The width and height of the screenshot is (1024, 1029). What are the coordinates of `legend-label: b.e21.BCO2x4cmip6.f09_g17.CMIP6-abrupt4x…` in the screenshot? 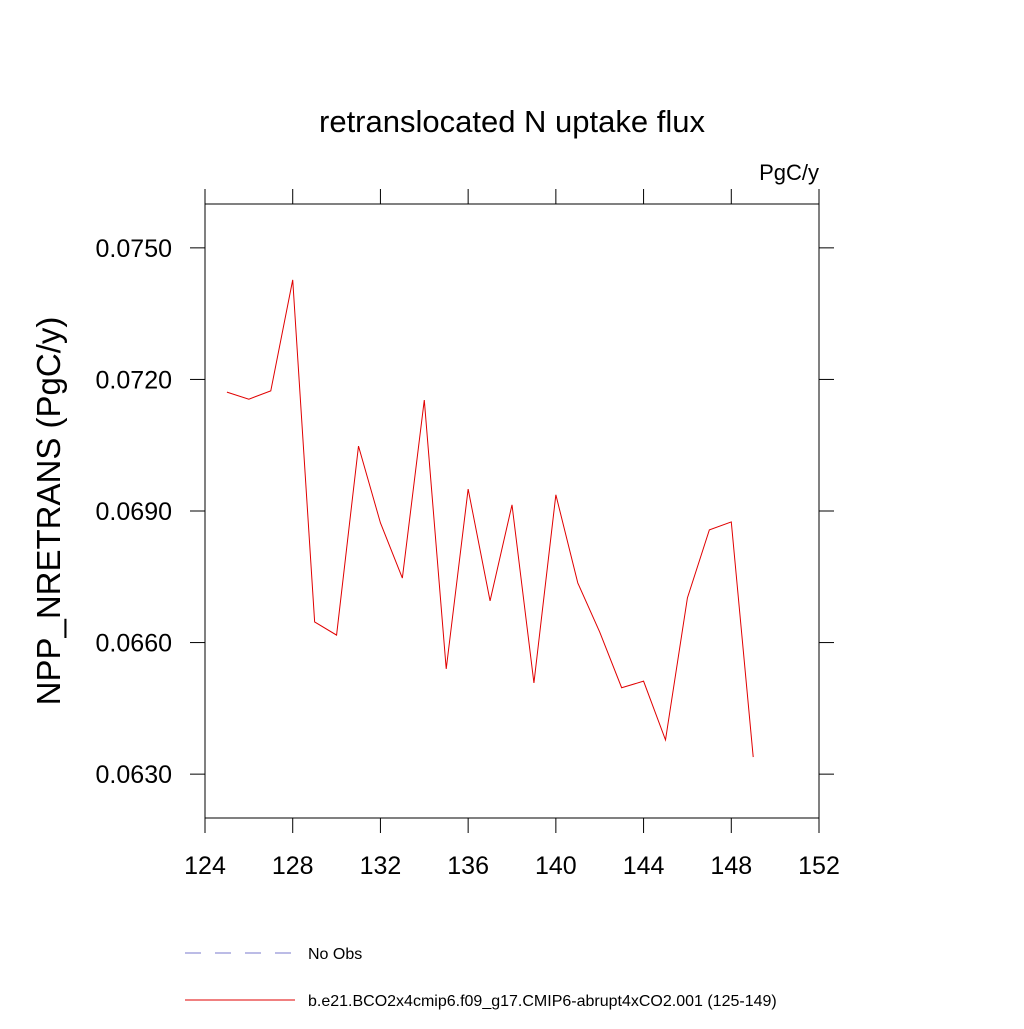 It's located at (542, 1001).